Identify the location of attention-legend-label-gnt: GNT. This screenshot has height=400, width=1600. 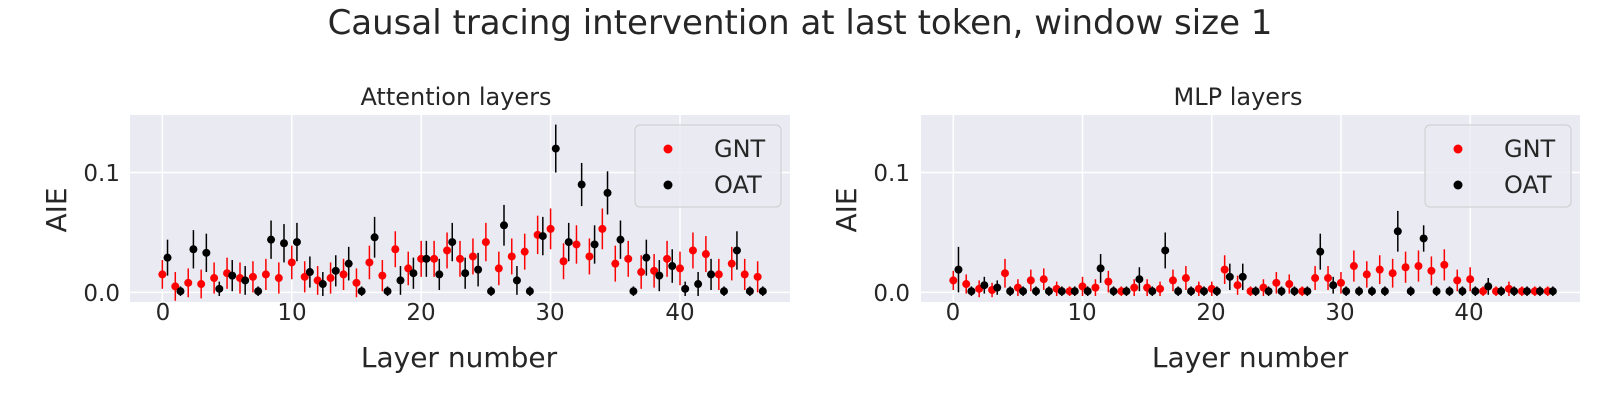
(740, 149).